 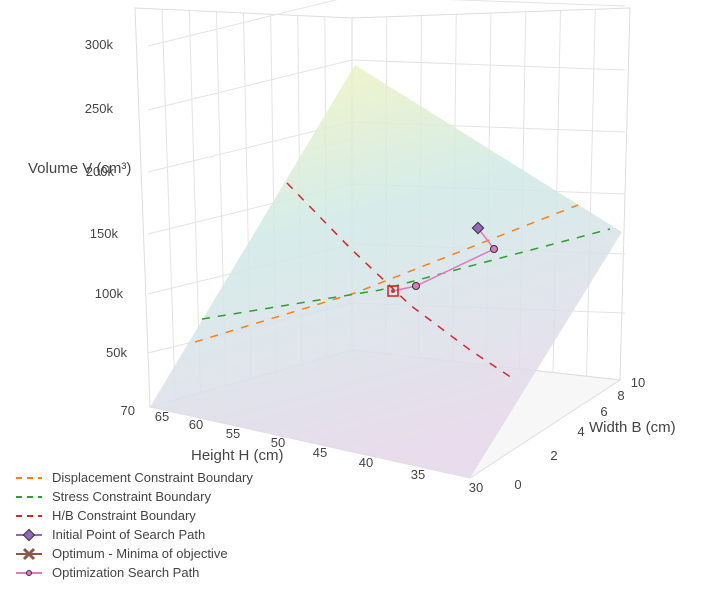 What do you see at coordinates (128, 410) in the screenshot?
I see `z-tick-label: 70` at bounding box center [128, 410].